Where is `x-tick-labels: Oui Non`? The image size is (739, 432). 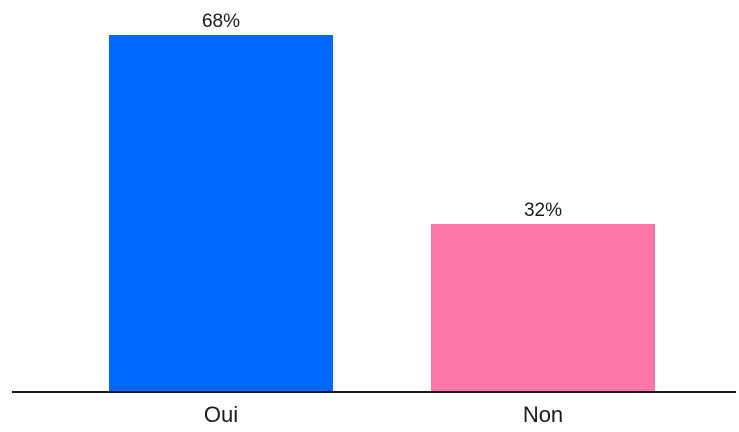
x-tick-labels: Oui Non is located at coordinates (383, 414).